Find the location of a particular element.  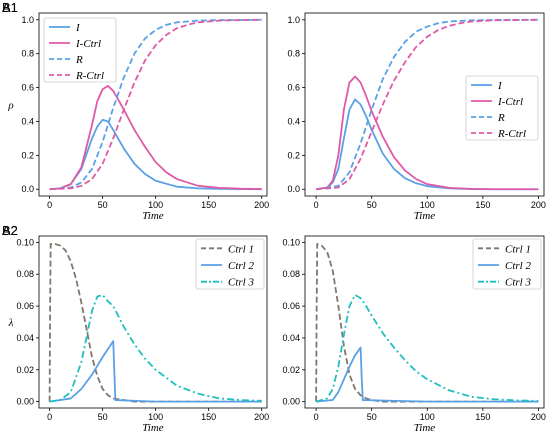

panel-label: B2 is located at coordinates (10, 230).